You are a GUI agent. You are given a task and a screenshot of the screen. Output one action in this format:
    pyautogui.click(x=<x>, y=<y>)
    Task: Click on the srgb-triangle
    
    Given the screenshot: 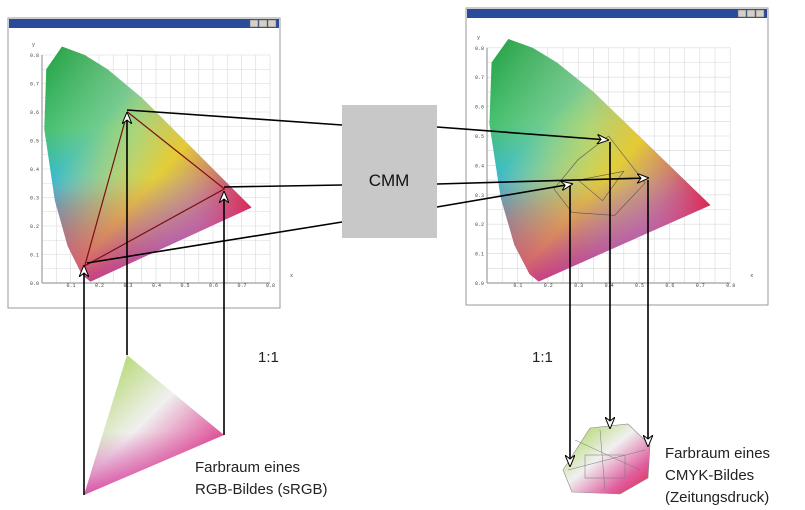 What is the action you would take?
    pyautogui.click(x=154, y=189)
    